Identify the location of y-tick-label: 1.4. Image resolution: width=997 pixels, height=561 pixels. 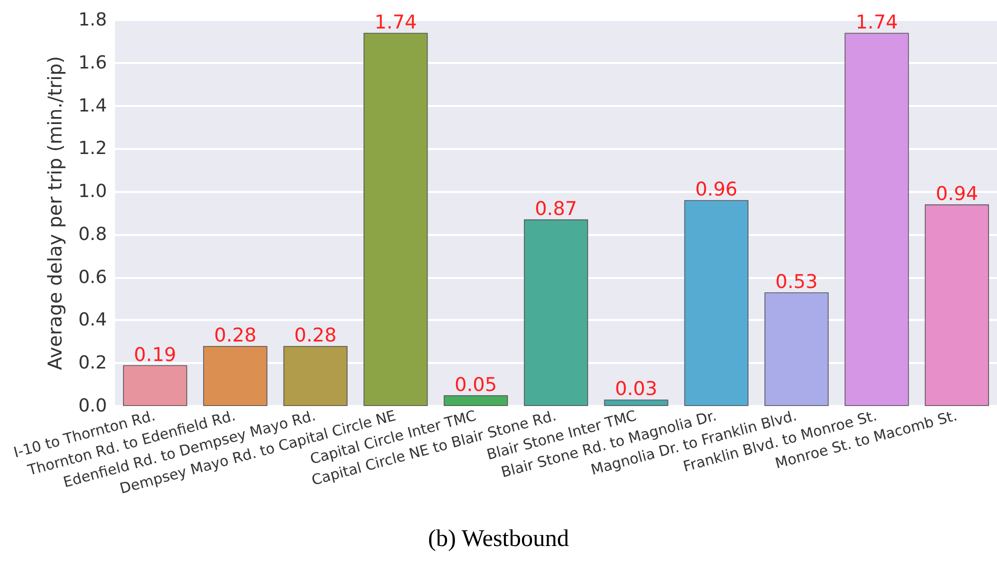
(92, 105).